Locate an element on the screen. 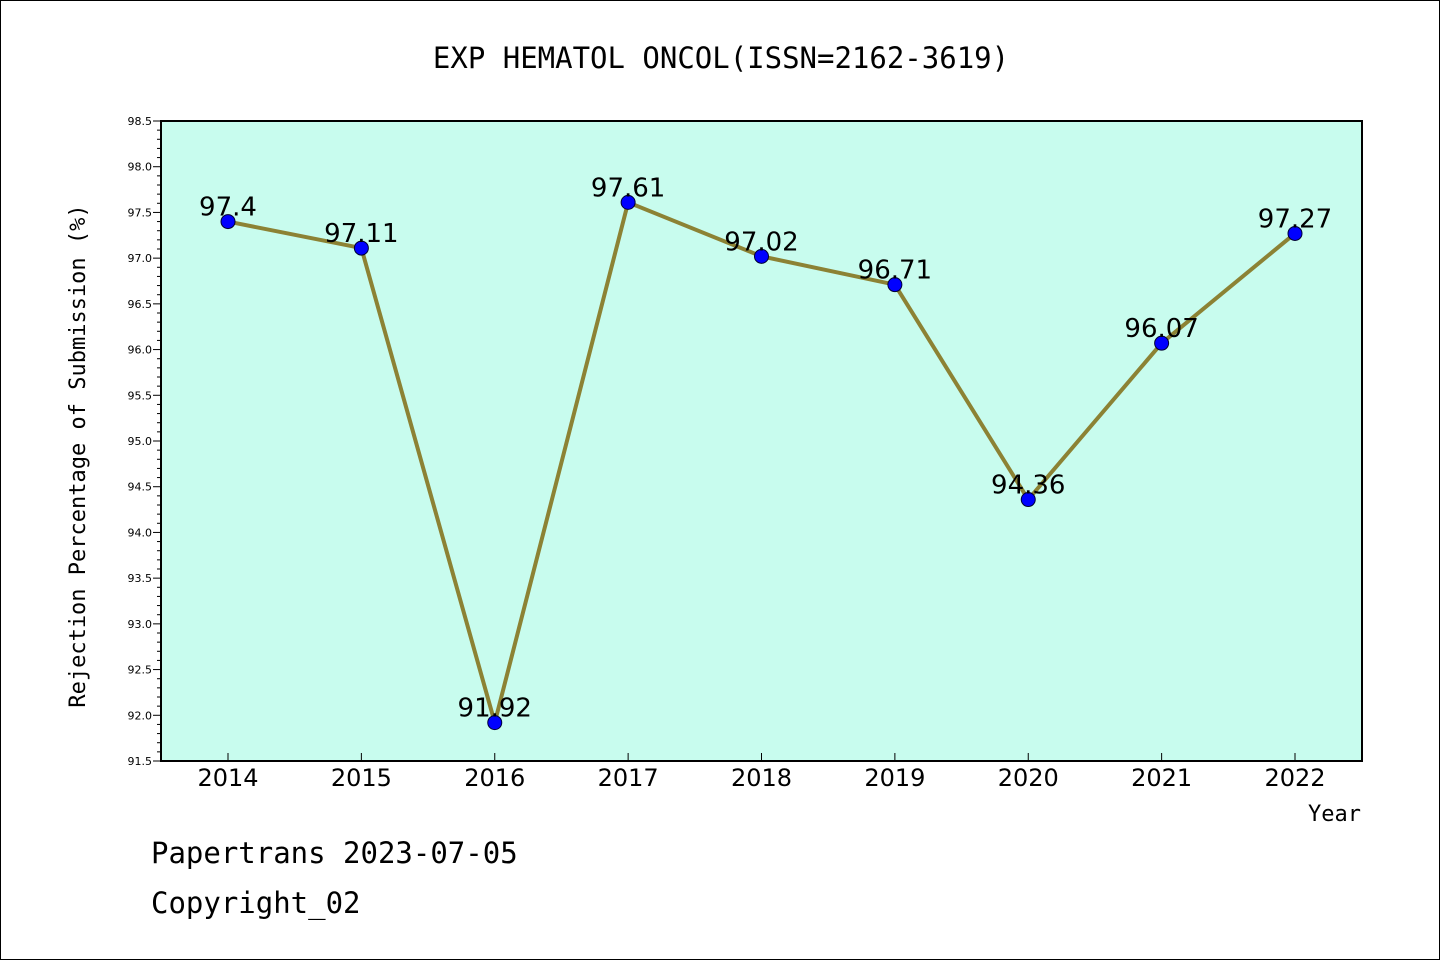 The width and height of the screenshot is (1440, 961). data-label: 97.11 is located at coordinates (361, 234).